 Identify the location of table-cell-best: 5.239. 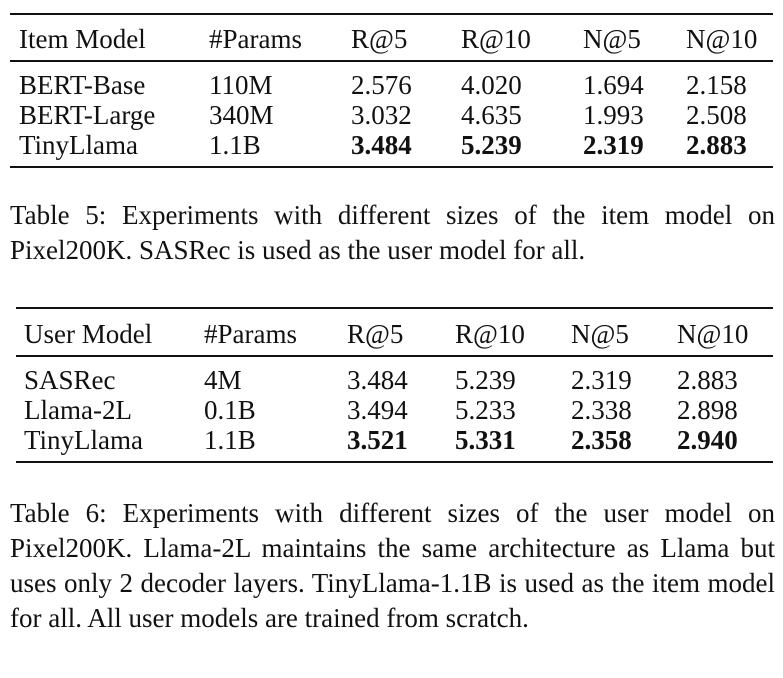
(491, 145).